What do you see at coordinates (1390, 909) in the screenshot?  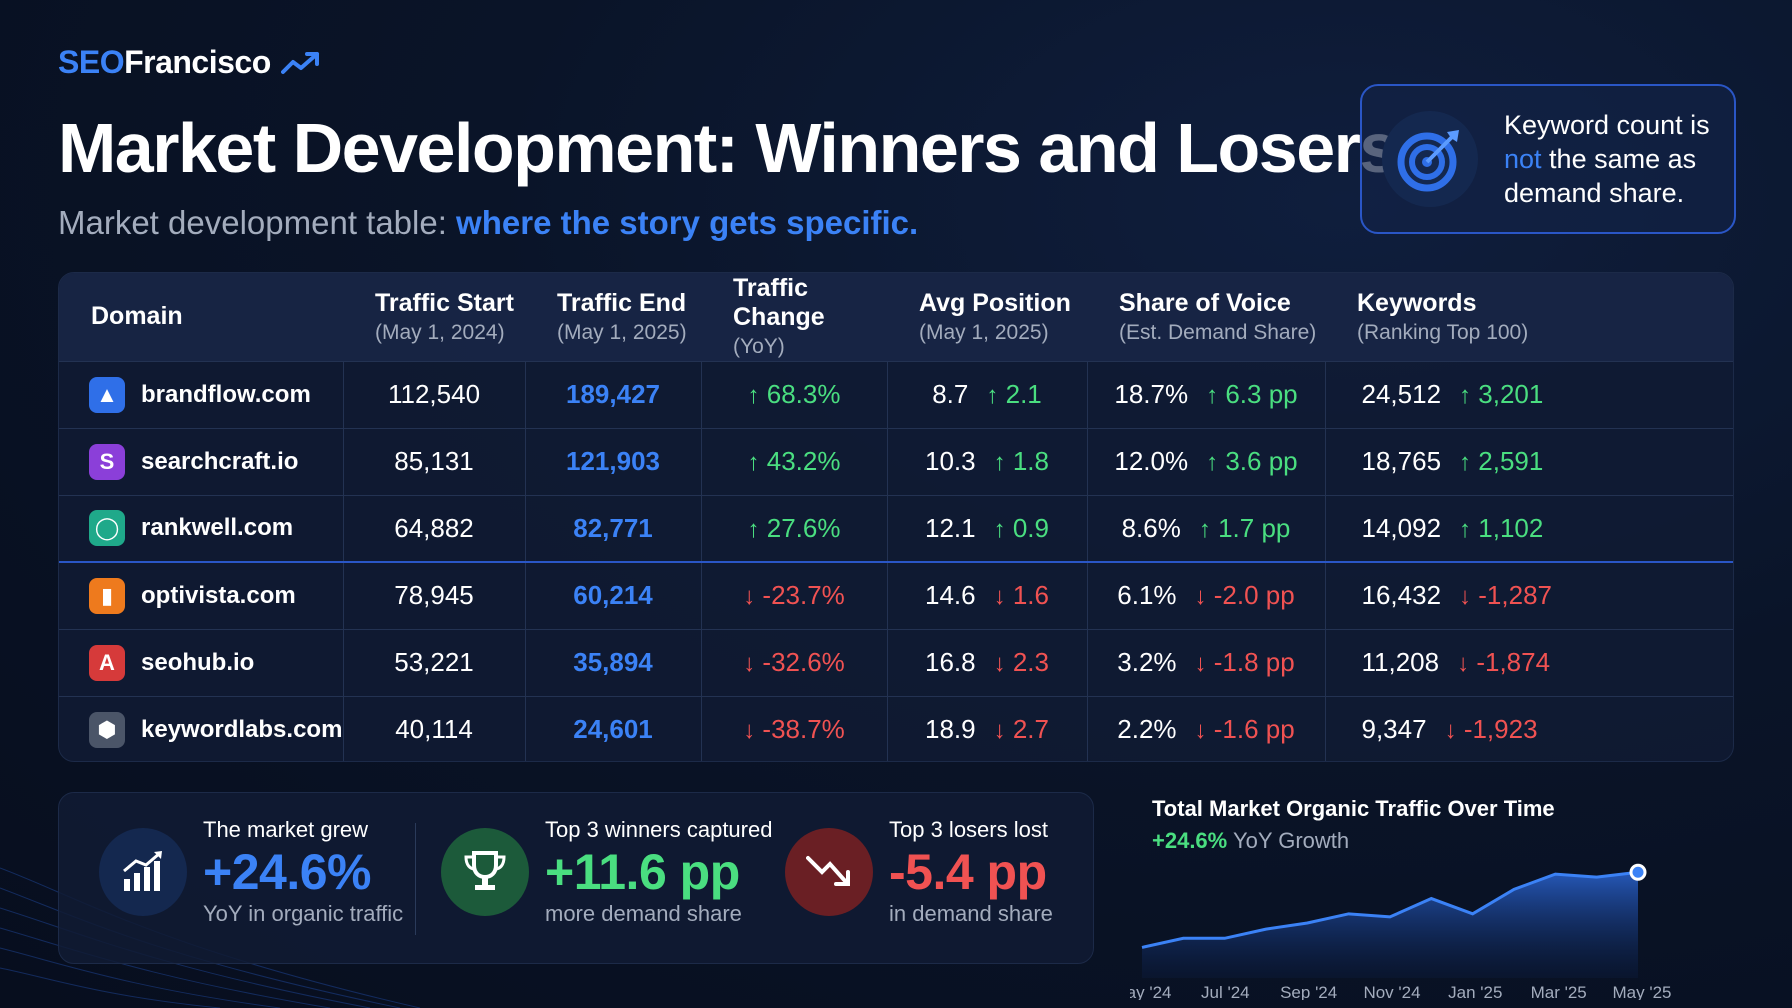 I see `chart-line` at bounding box center [1390, 909].